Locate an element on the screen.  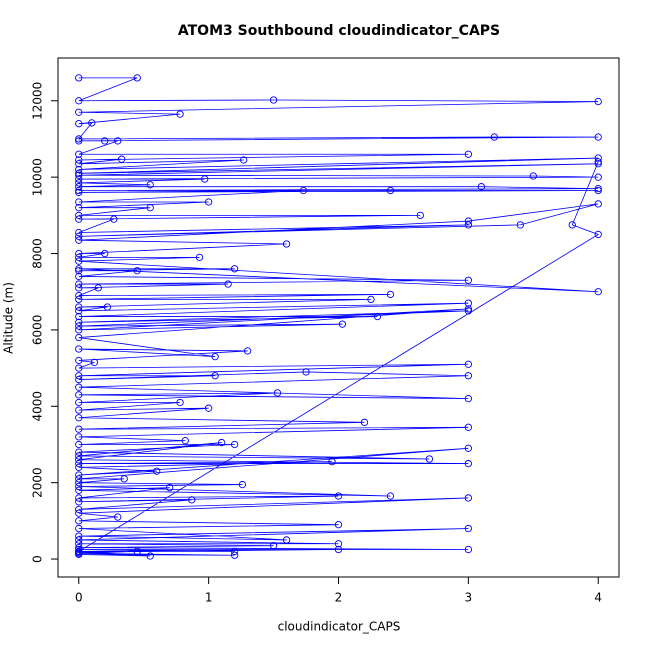
y-axis-label: Altitude (m) is located at coordinates (9, 318).